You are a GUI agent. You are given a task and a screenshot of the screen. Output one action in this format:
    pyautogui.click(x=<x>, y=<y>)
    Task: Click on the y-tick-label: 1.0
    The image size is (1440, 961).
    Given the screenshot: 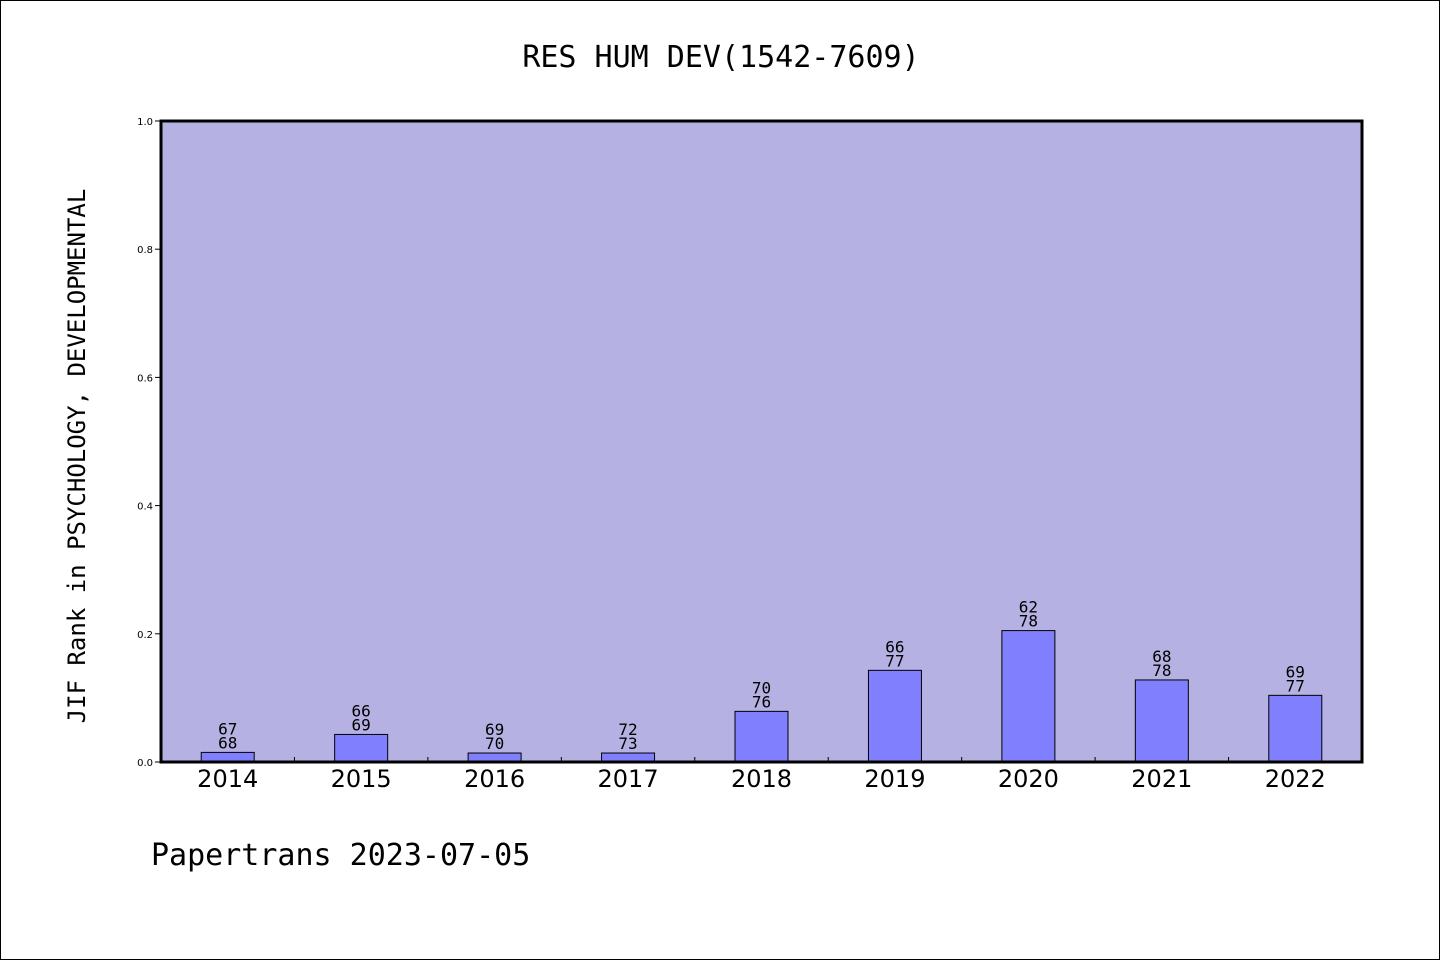 What is the action you would take?
    pyautogui.click(x=145, y=122)
    